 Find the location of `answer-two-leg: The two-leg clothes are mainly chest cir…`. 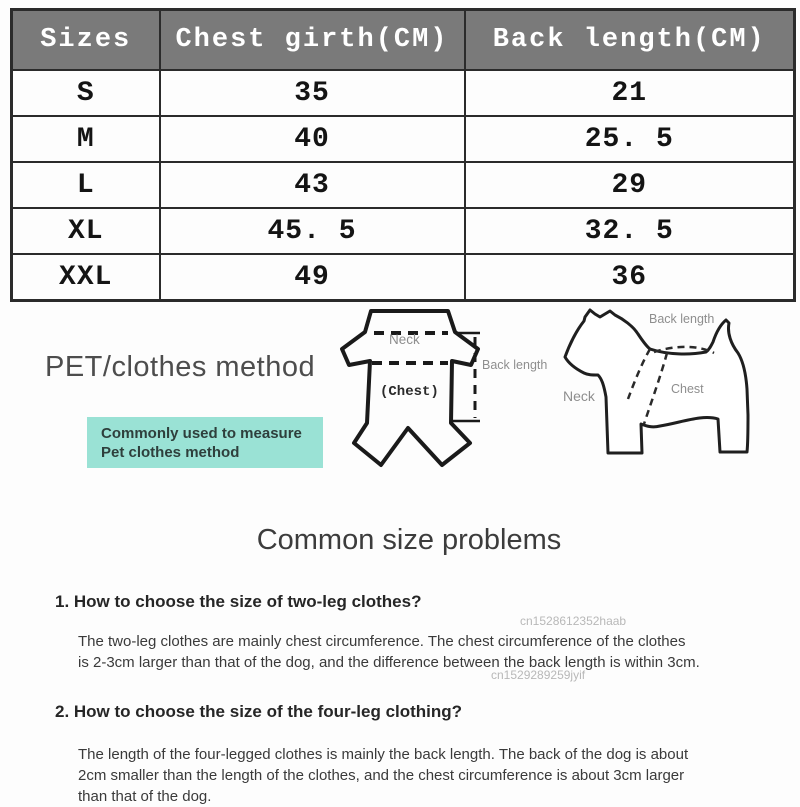

answer-two-leg: The two-leg clothes are mainly chest cir… is located at coordinates (389, 652).